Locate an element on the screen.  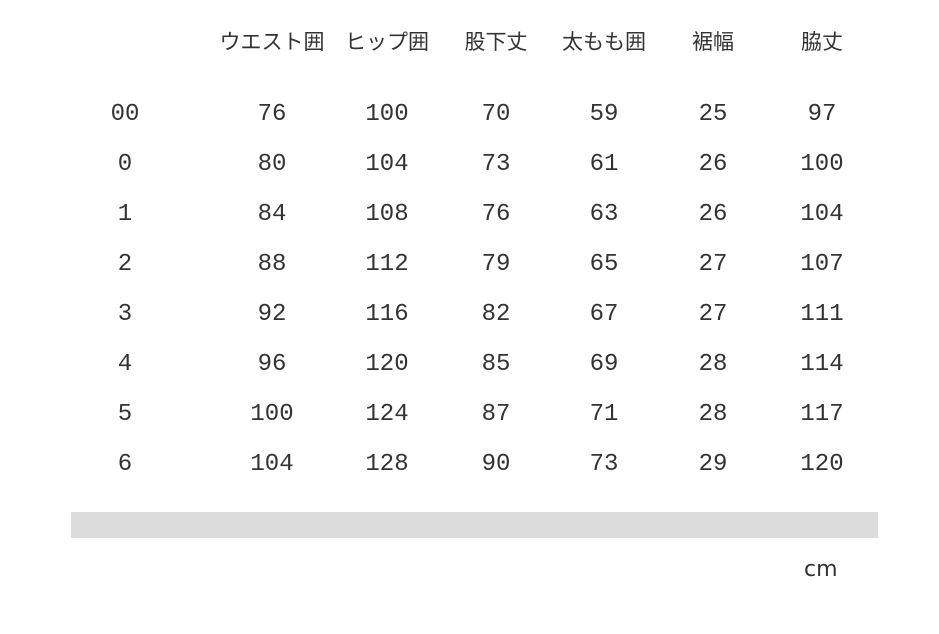
table-cell: 85 is located at coordinates (496, 364).